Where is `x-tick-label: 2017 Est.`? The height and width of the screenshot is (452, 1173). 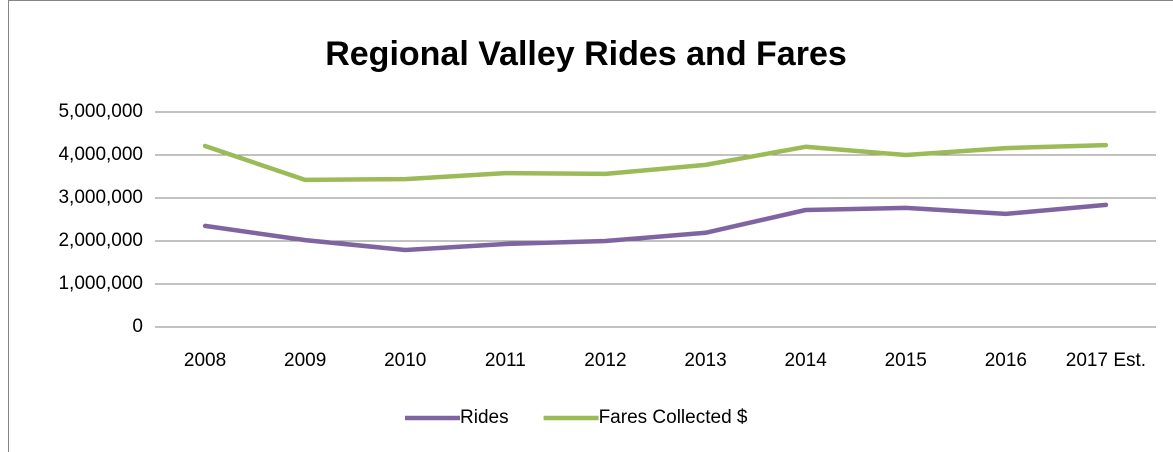 x-tick-label: 2017 Est. is located at coordinates (1106, 360).